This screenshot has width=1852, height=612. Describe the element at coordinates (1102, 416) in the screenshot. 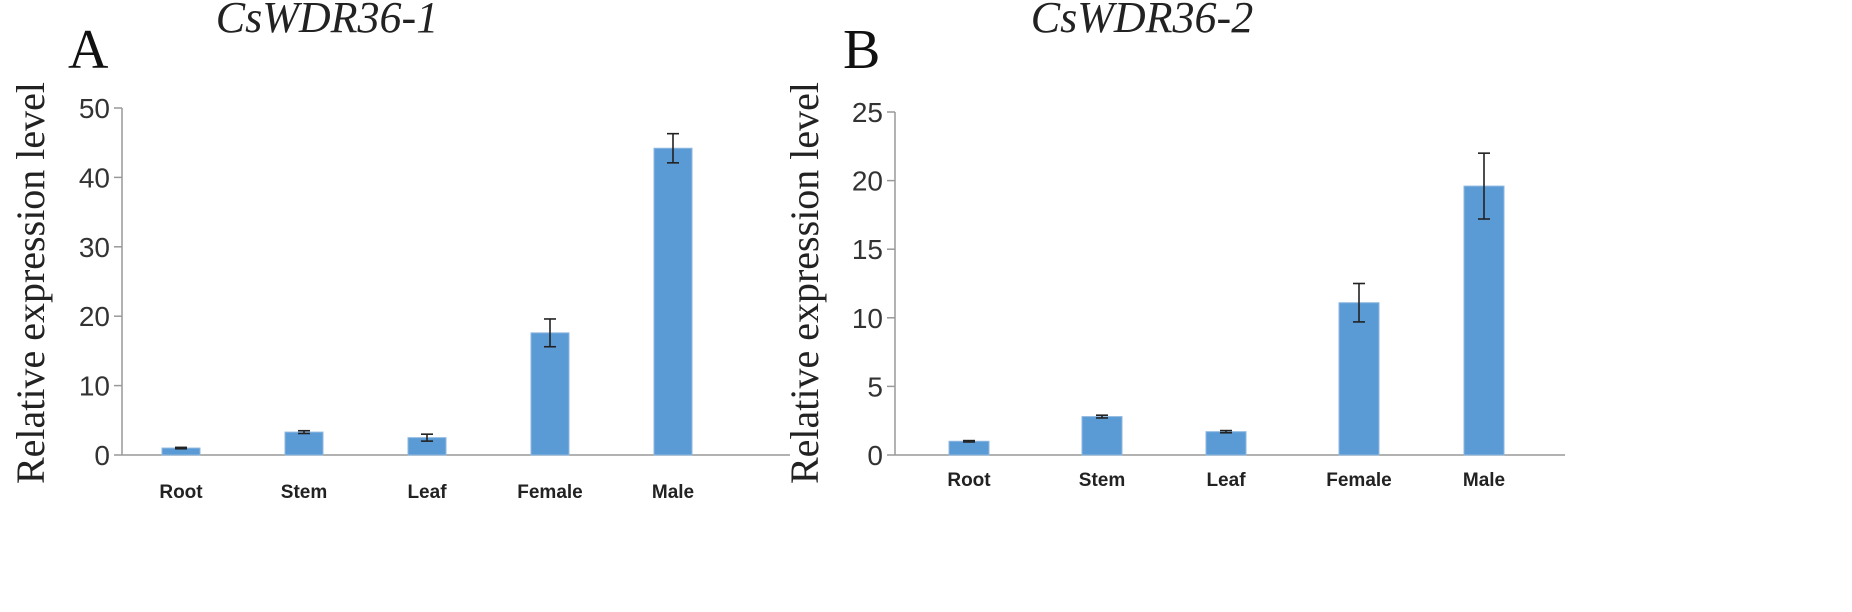

I see `panel-b-error-bar-stem` at that location.